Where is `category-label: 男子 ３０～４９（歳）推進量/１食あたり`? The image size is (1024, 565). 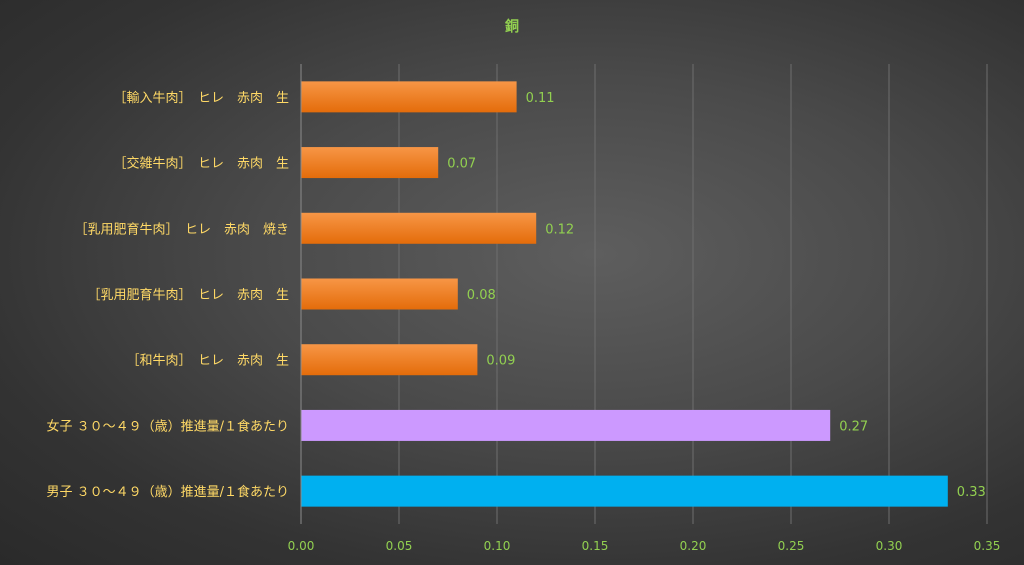 category-label: 男子 ３０～４９（歳）推進量/１食あたり is located at coordinates (167, 492).